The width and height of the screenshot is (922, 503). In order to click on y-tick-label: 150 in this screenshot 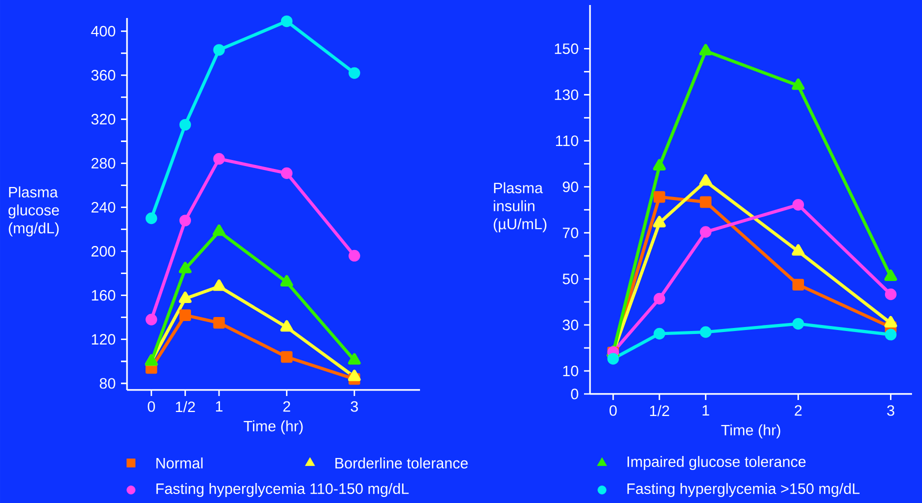, I will do `click(566, 48)`.